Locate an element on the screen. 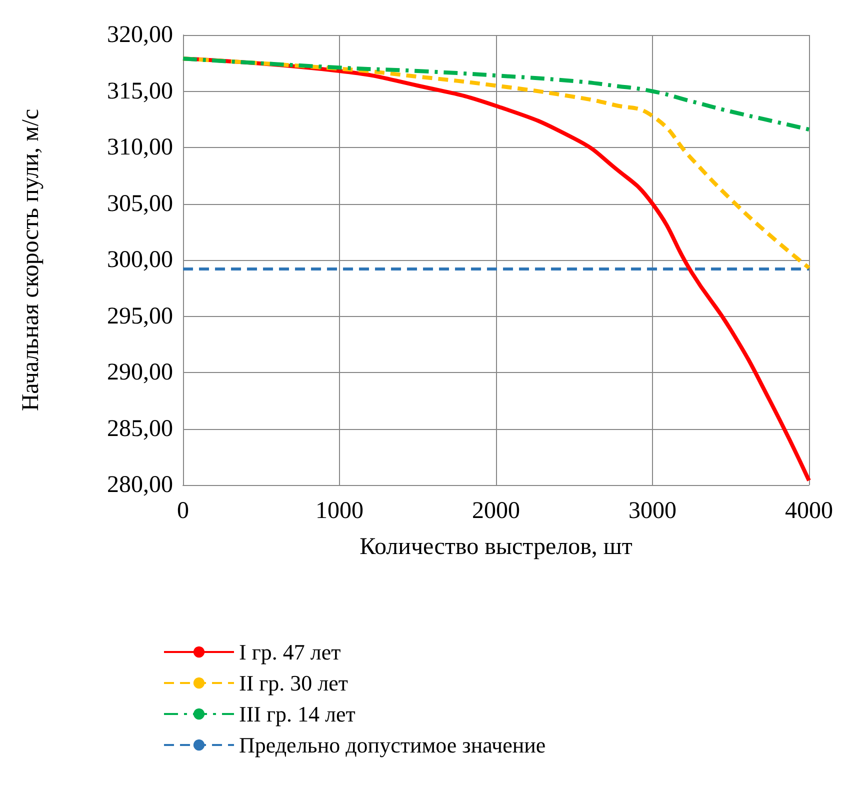 The image size is (850, 791). legend-label: II гр. 30 лет is located at coordinates (293, 683).